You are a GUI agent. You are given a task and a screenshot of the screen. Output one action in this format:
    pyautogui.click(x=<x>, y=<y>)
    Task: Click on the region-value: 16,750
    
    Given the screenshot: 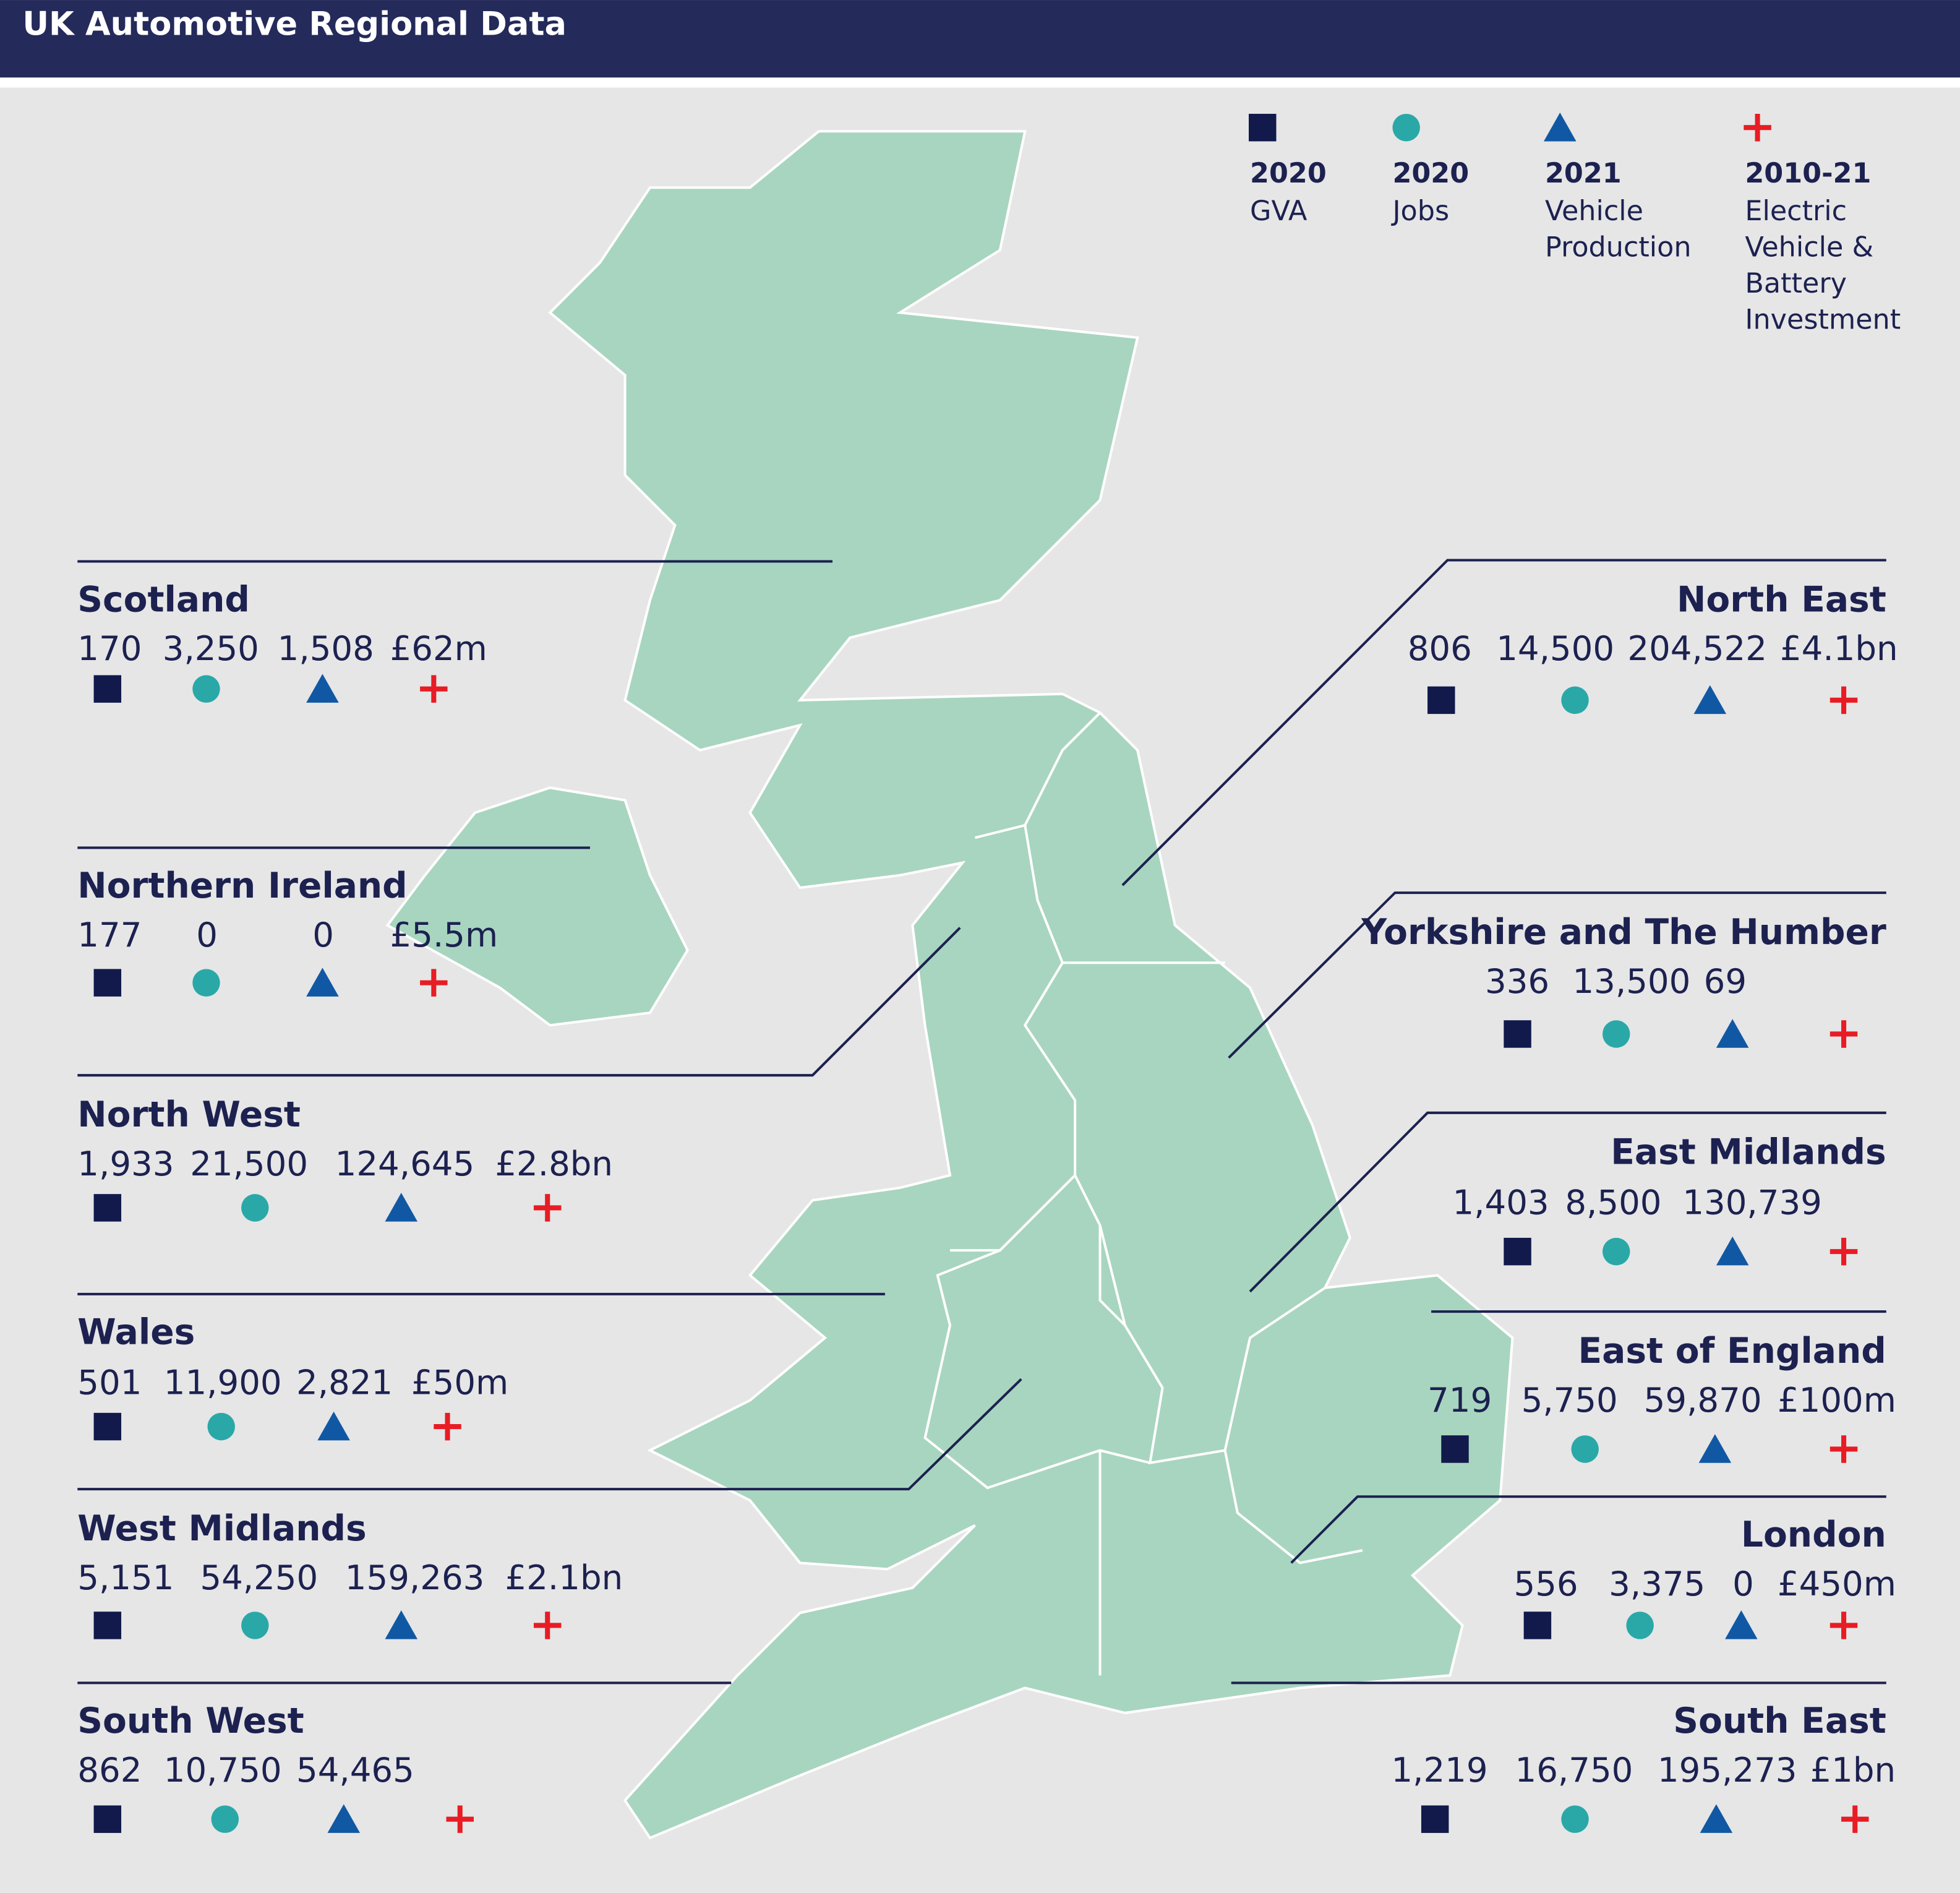 What is the action you would take?
    pyautogui.click(x=1574, y=1770)
    